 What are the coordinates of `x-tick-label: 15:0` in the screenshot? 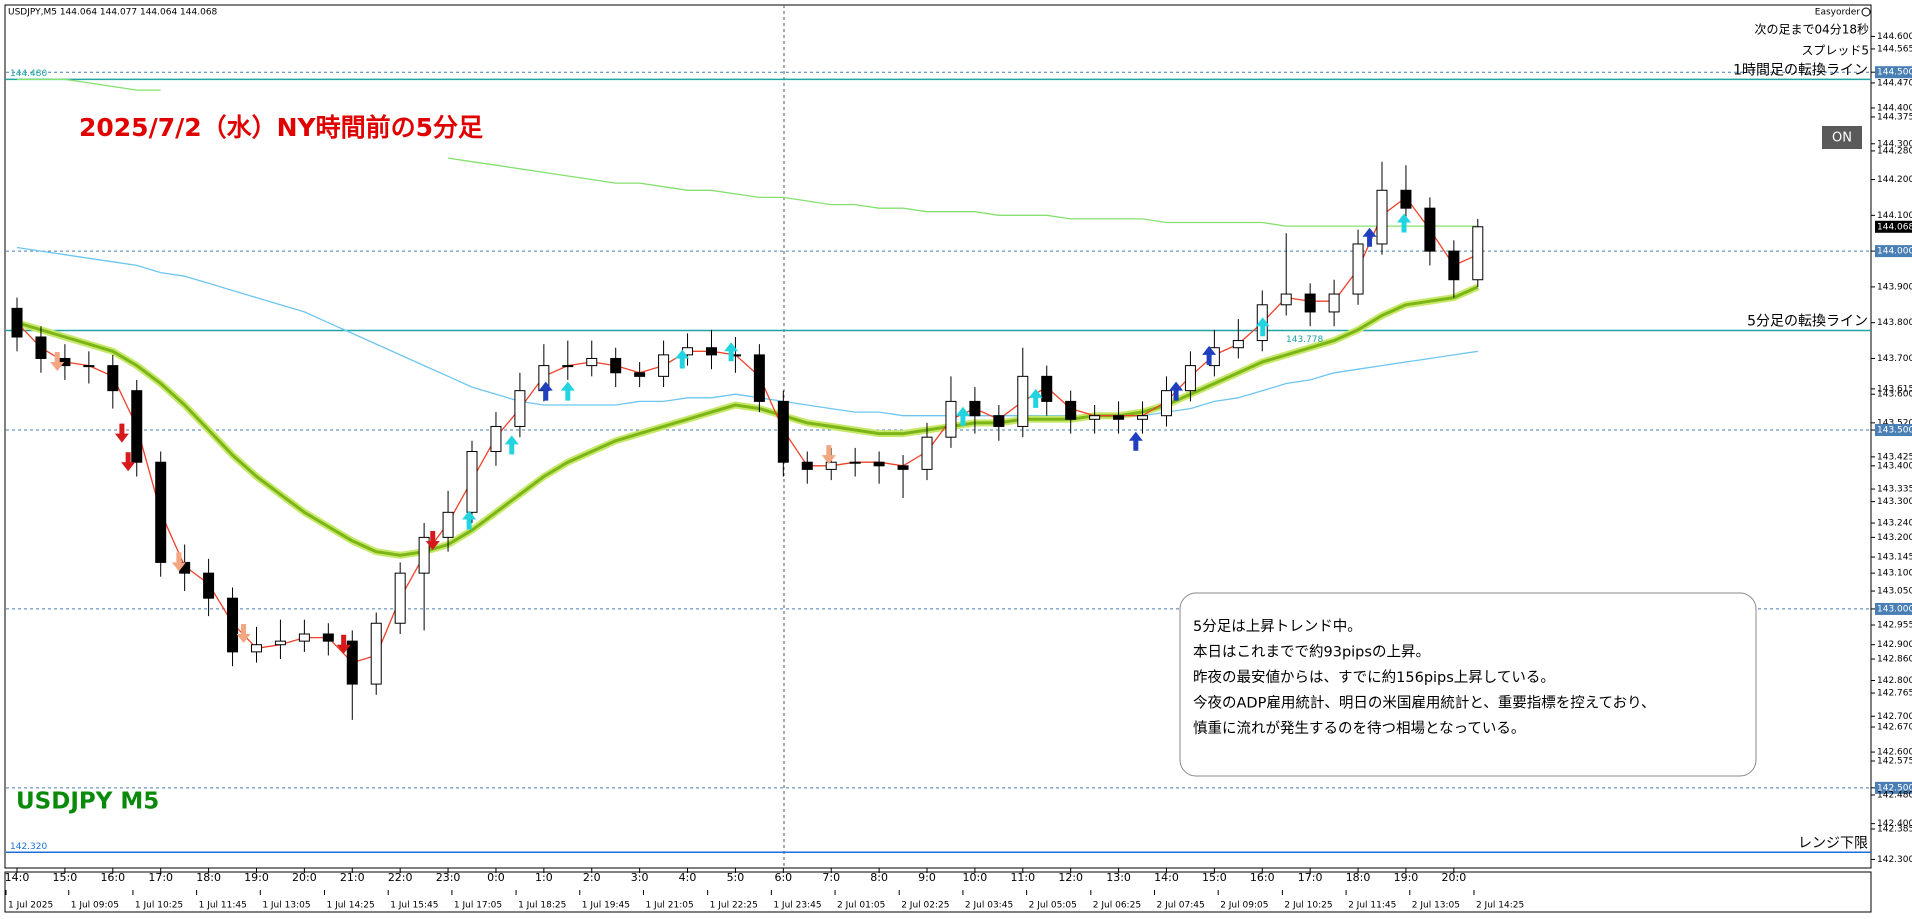 It's located at (65, 877).